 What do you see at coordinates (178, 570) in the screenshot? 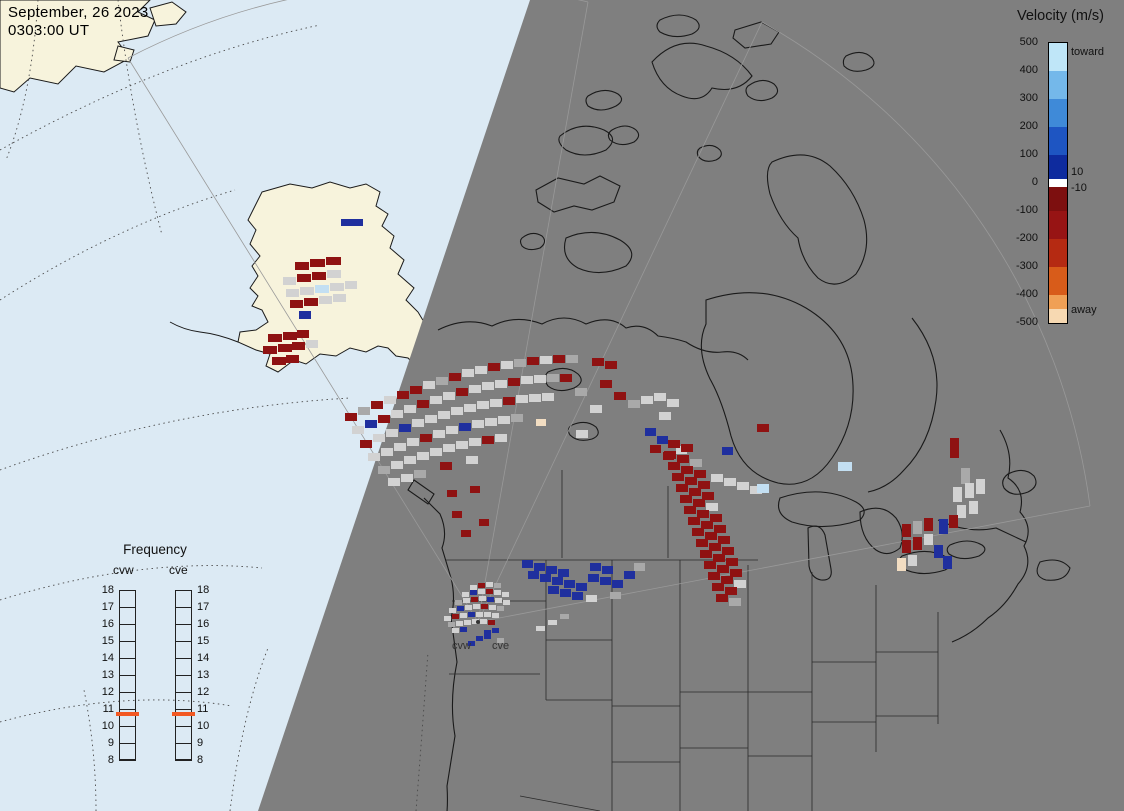
I see `radar-column-header-cve: cve` at bounding box center [178, 570].